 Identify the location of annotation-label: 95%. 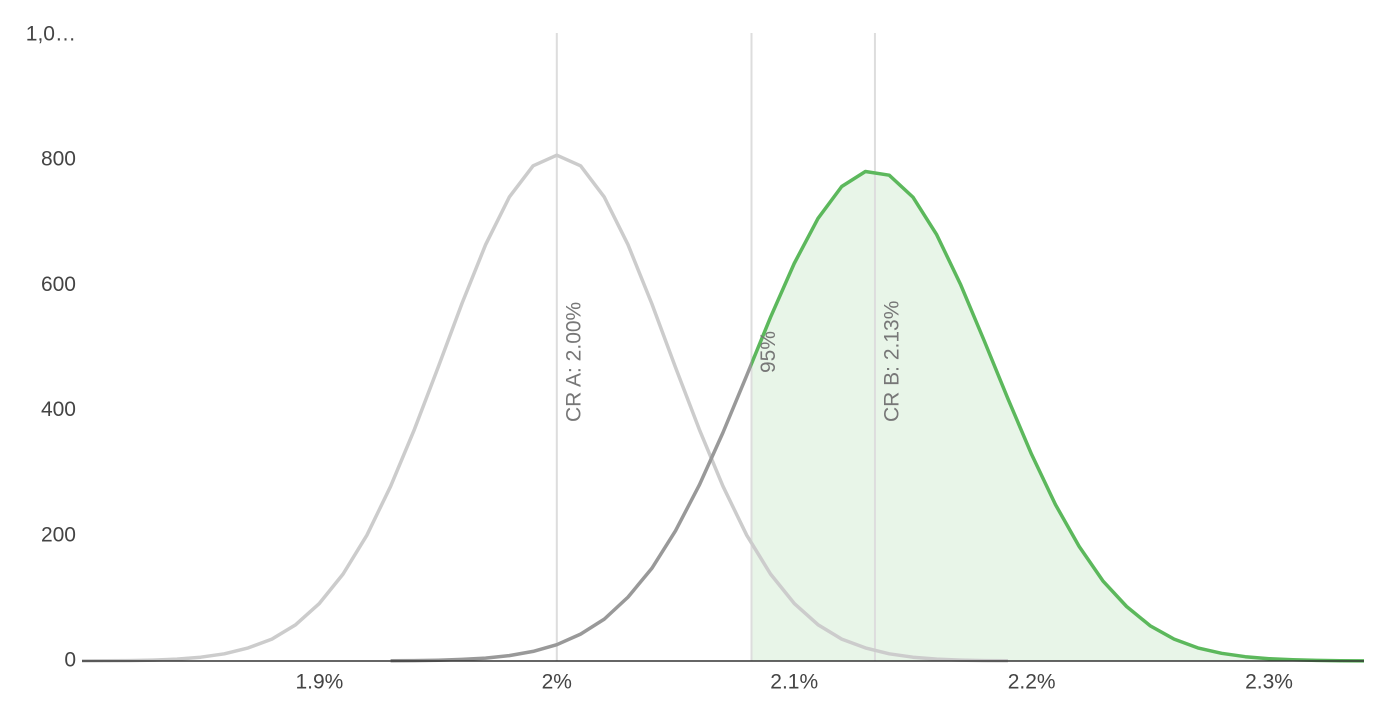
(768, 352).